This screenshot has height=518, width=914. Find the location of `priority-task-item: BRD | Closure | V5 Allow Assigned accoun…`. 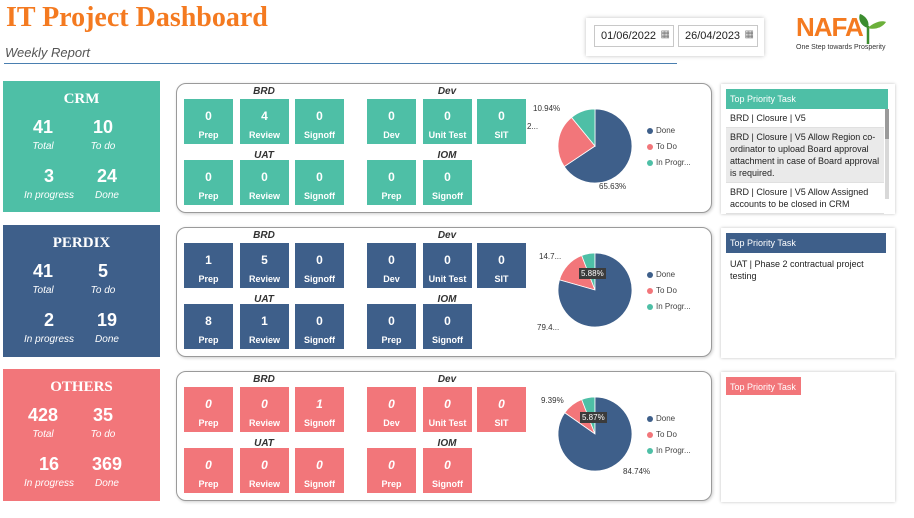

priority-task-item: BRD | Closure | V5 Allow Assigned accoun… is located at coordinates (805, 198).